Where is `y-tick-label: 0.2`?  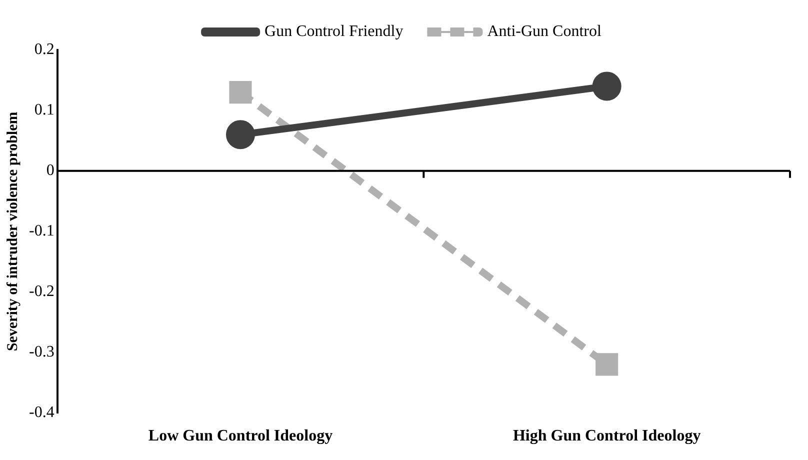
y-tick-label: 0.2 is located at coordinates (44, 49).